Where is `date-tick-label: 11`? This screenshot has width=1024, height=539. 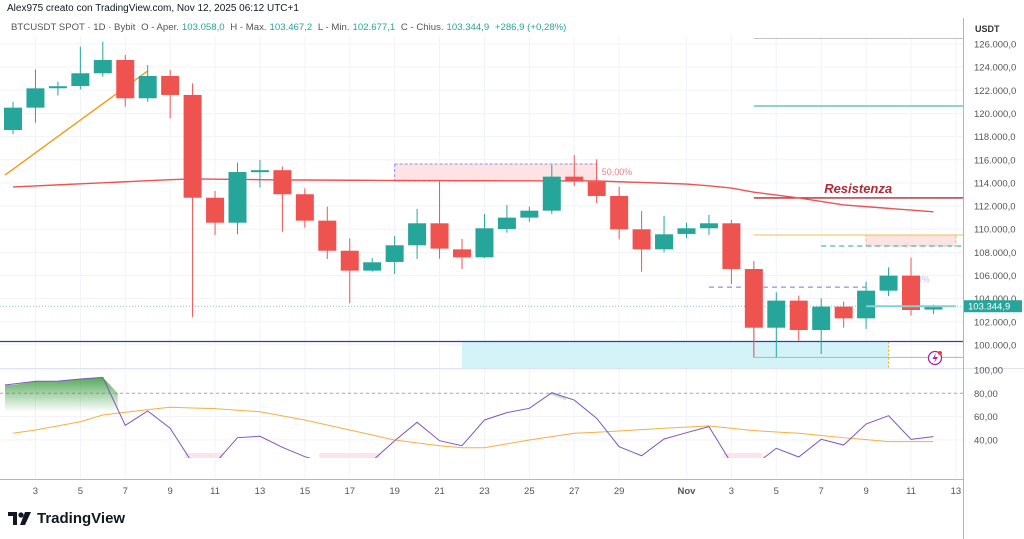
date-tick-label: 11 is located at coordinates (911, 491).